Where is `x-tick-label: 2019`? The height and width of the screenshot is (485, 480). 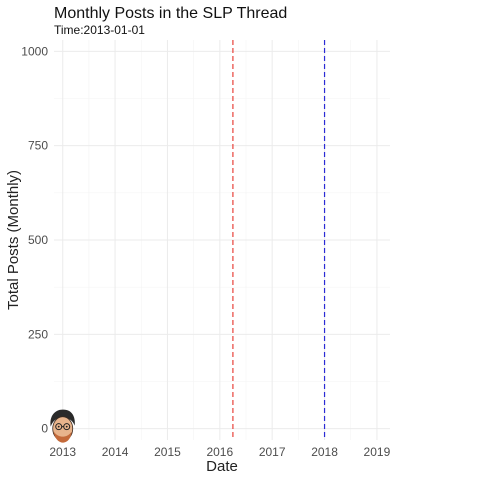
x-tick-label: 2019 is located at coordinates (377, 452).